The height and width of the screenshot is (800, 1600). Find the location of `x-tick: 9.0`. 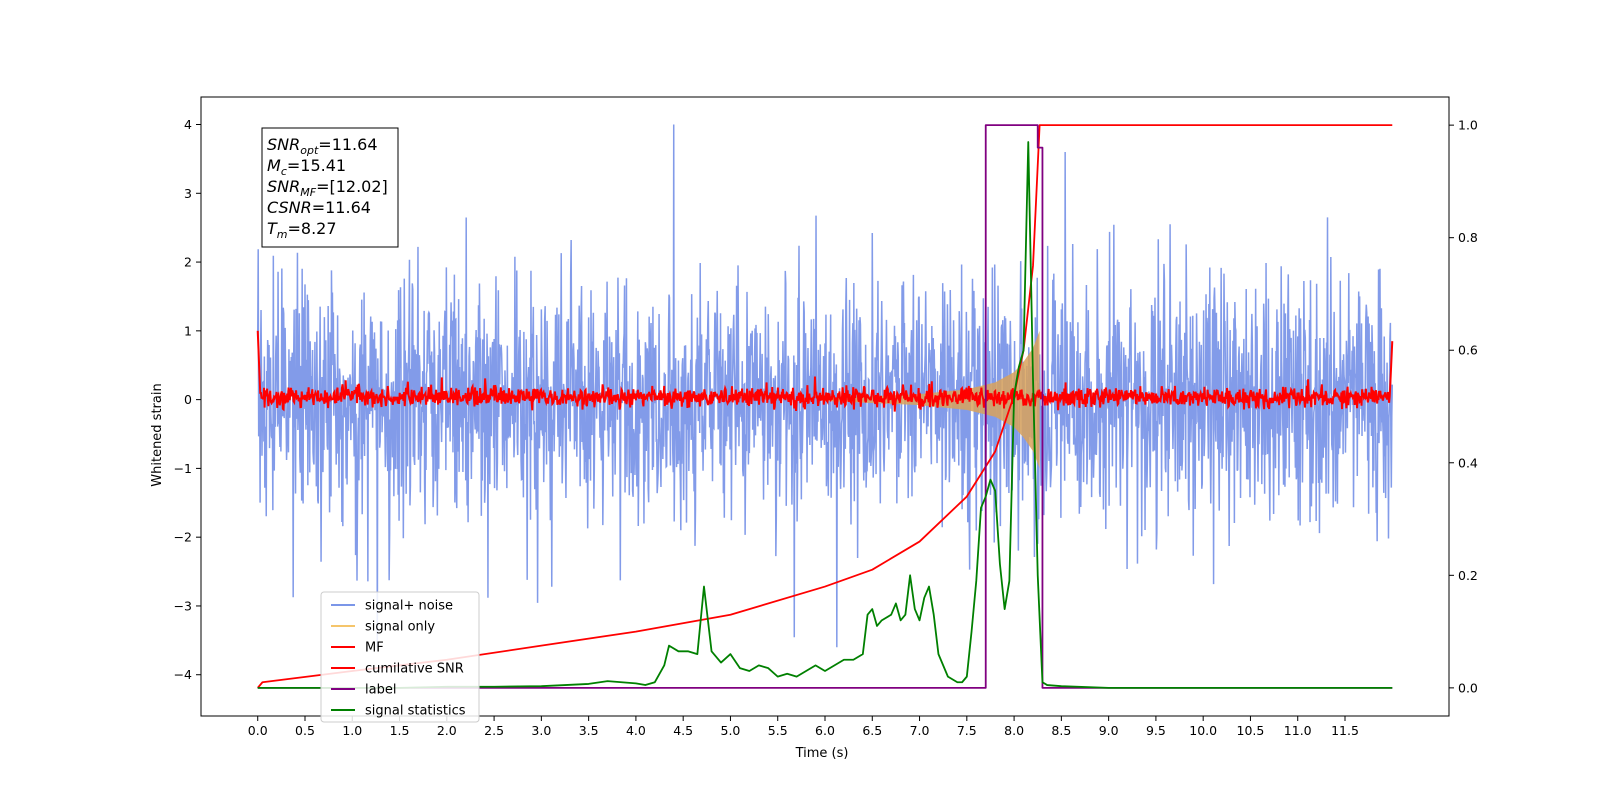

x-tick: 9.0 is located at coordinates (1109, 727).